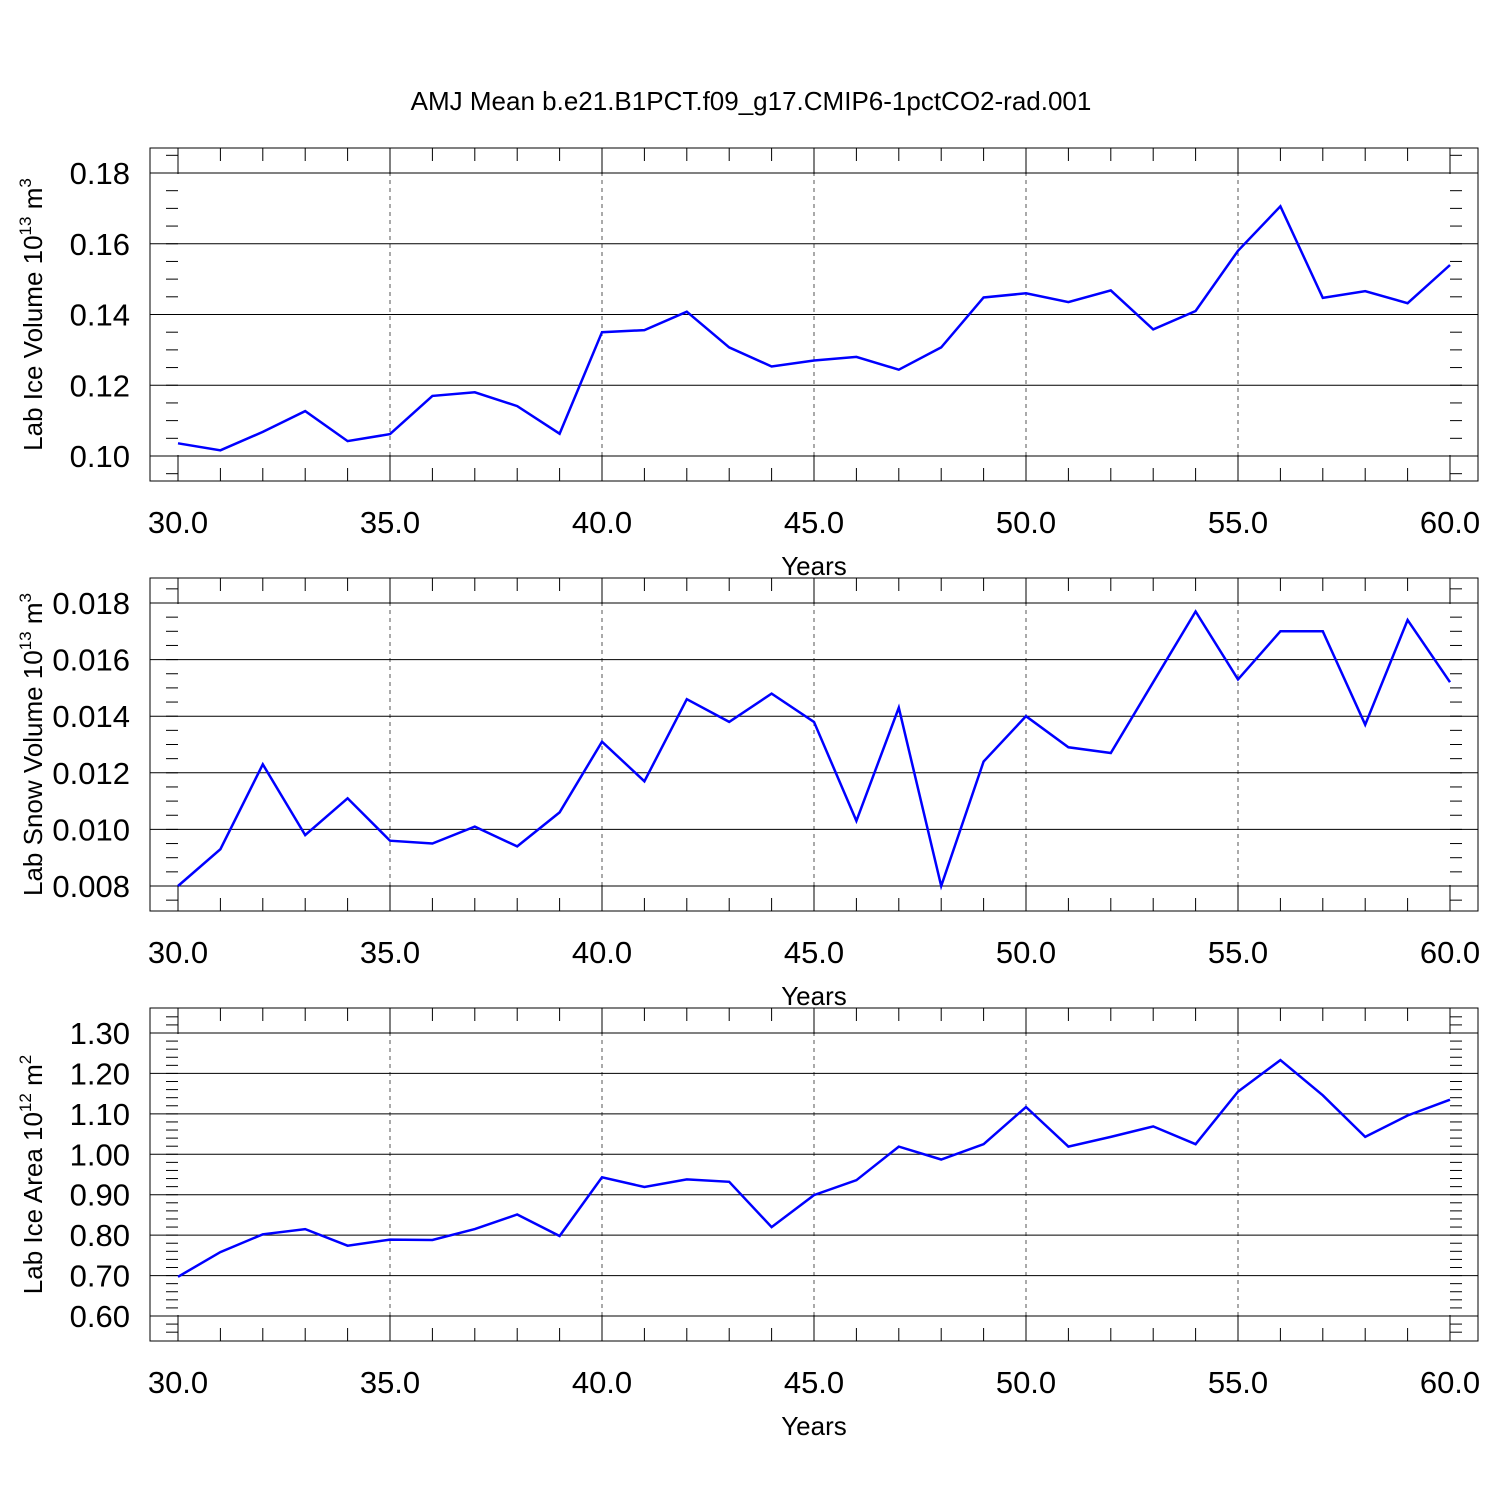  Describe the element at coordinates (100, 1073) in the screenshot. I see `y-tick-label: 1.20` at that location.